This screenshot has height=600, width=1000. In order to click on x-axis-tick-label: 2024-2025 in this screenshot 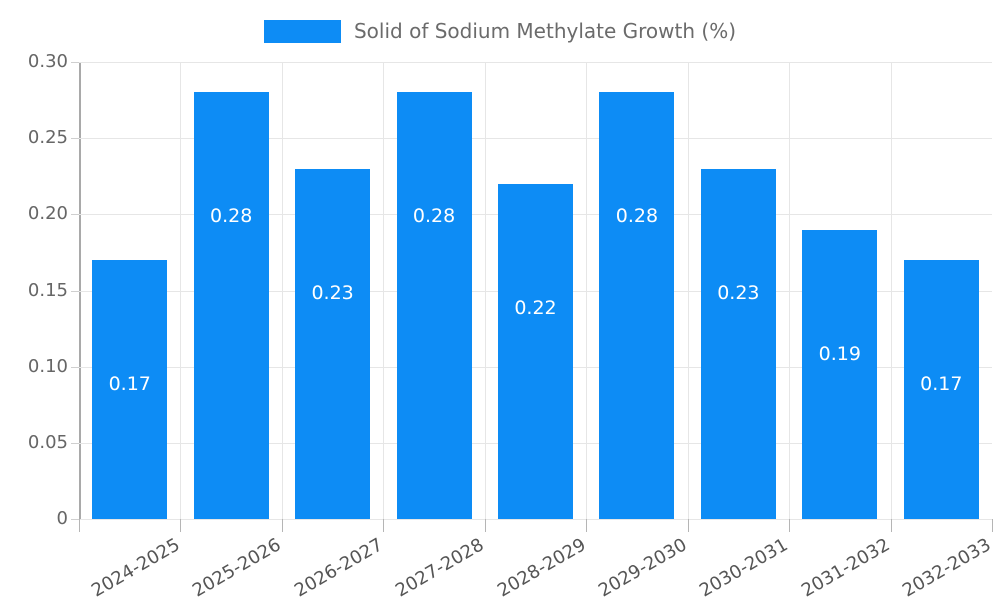, I will do `click(135, 567)`.